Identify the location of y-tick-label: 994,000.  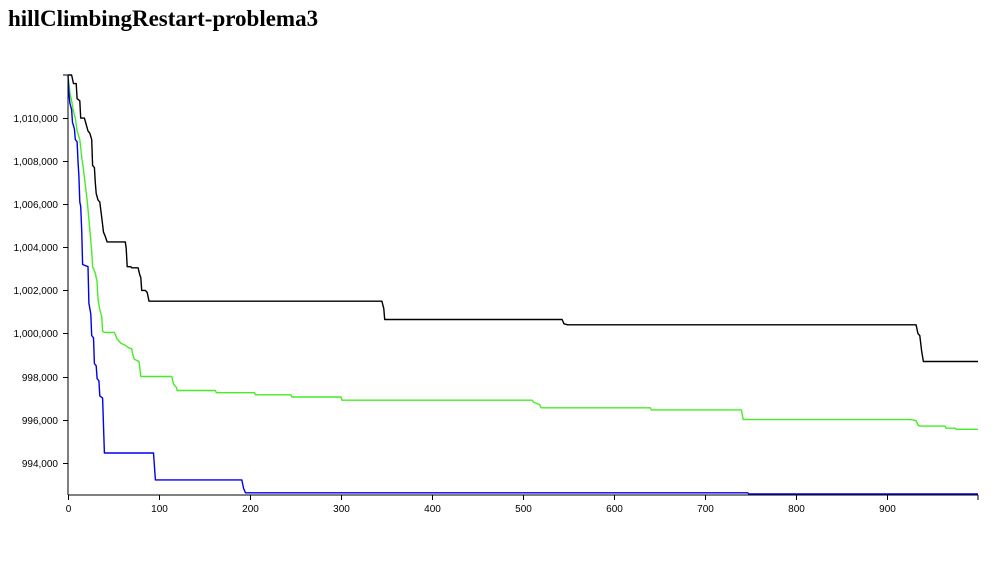
(40, 464).